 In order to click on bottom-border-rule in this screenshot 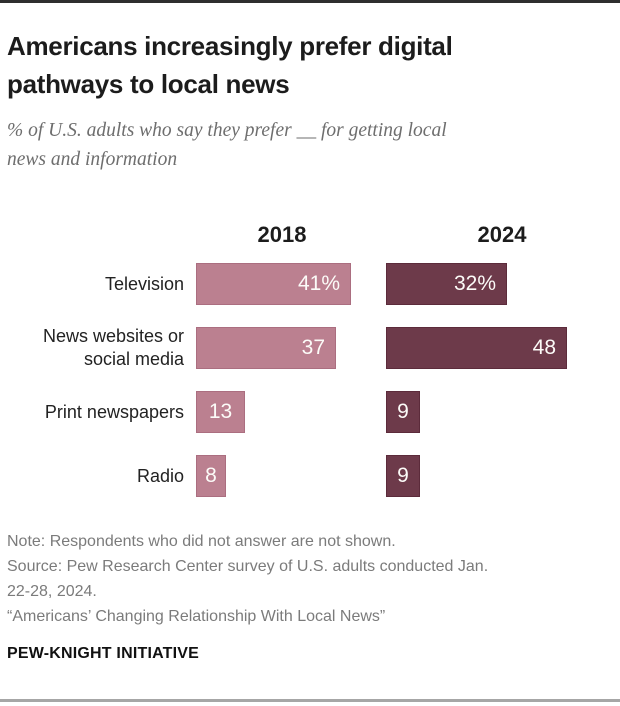, I will do `click(310, 700)`.